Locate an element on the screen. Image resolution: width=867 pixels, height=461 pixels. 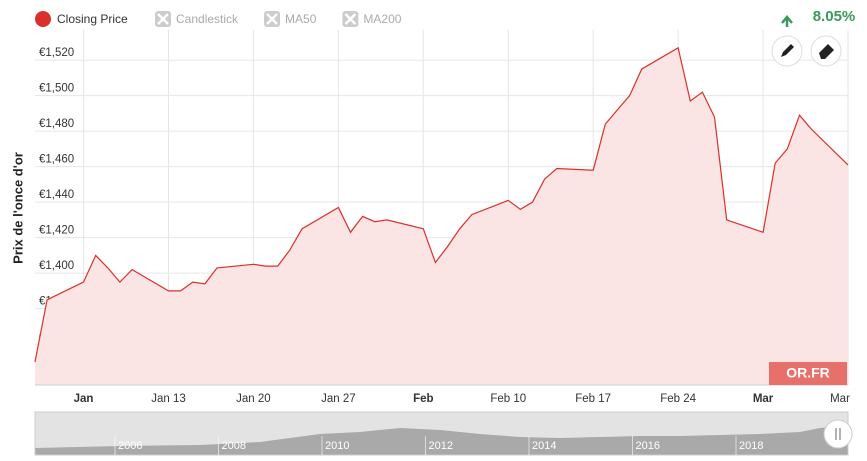
navigator-label: 2014 is located at coordinates (544, 446).